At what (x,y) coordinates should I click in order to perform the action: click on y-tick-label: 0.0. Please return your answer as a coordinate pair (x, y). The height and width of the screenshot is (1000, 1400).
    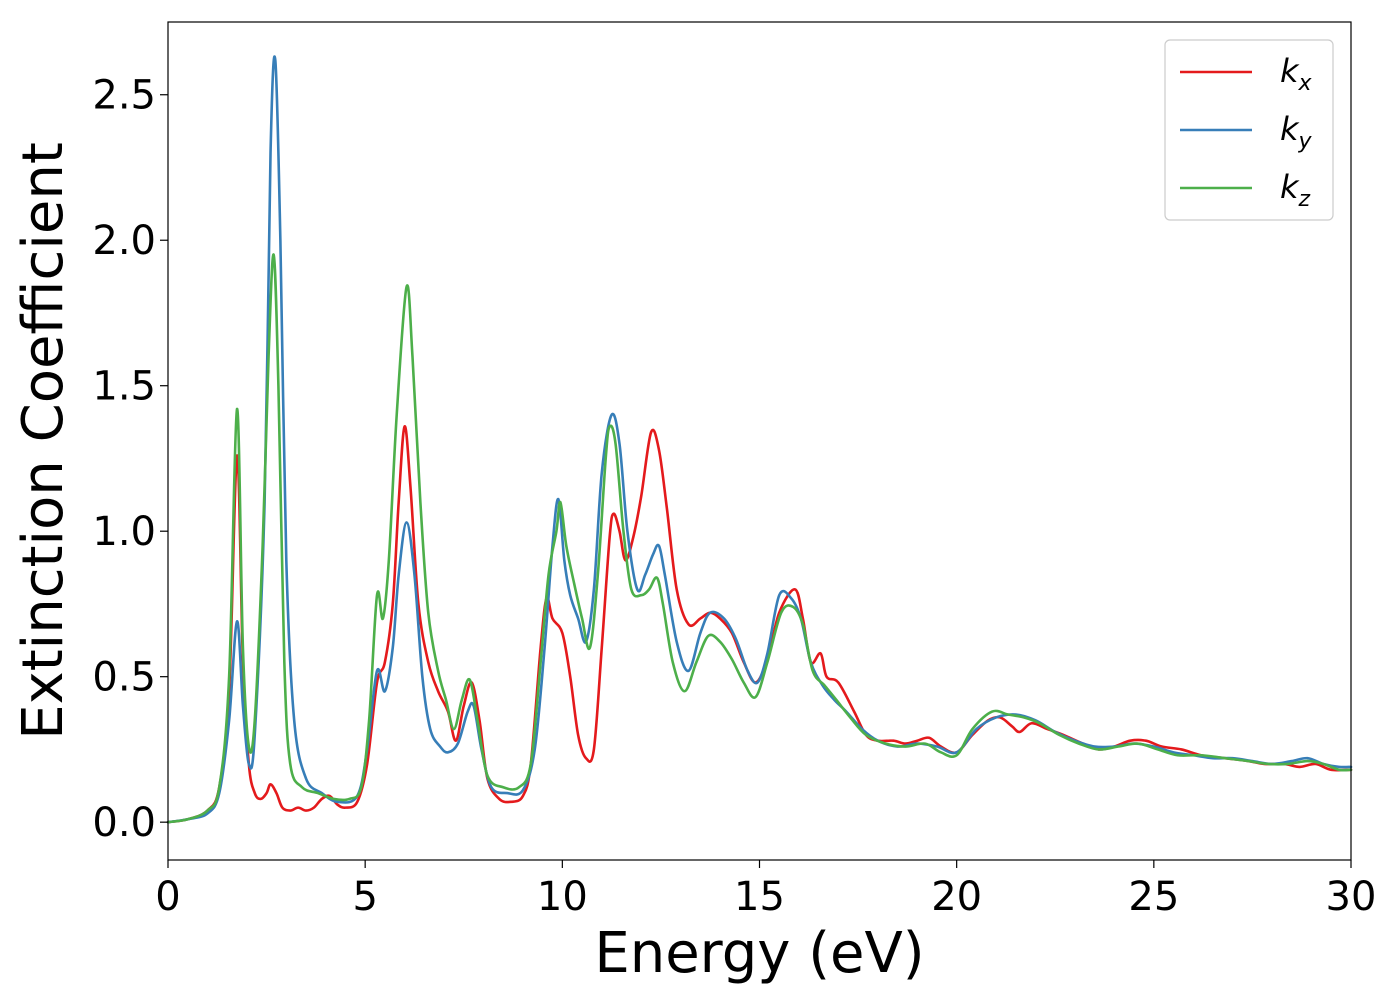
    Looking at the image, I should click on (124, 823).